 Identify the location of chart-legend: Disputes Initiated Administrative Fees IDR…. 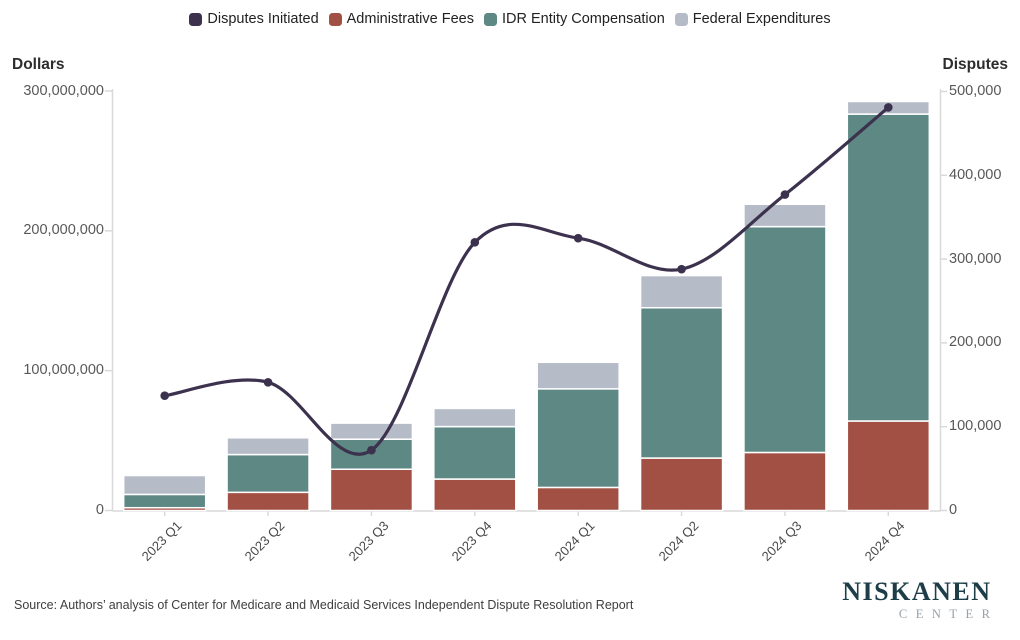
(510, 19).